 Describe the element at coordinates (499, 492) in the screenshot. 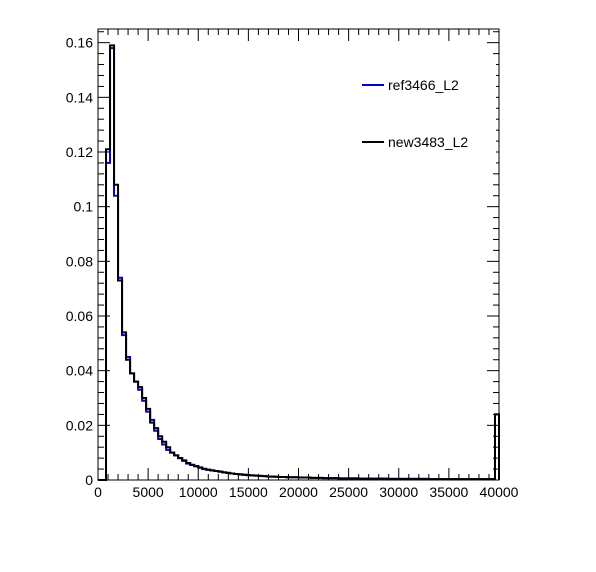

I see `x-tick-label: 40000` at that location.